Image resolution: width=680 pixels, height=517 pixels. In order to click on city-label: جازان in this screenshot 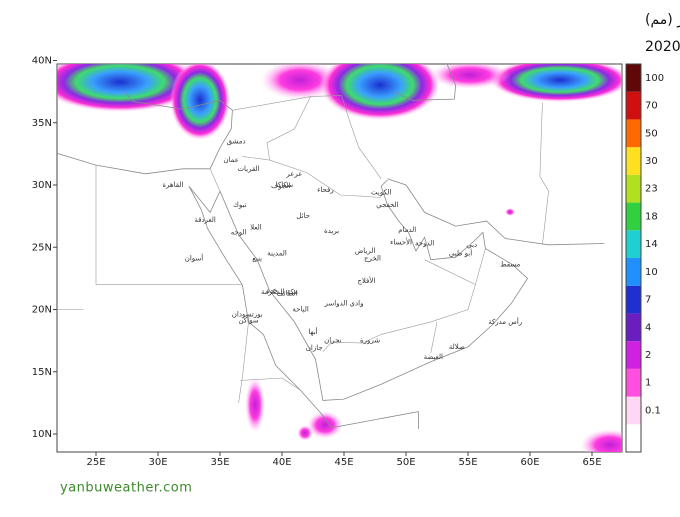, I will do `click(314, 348)`.